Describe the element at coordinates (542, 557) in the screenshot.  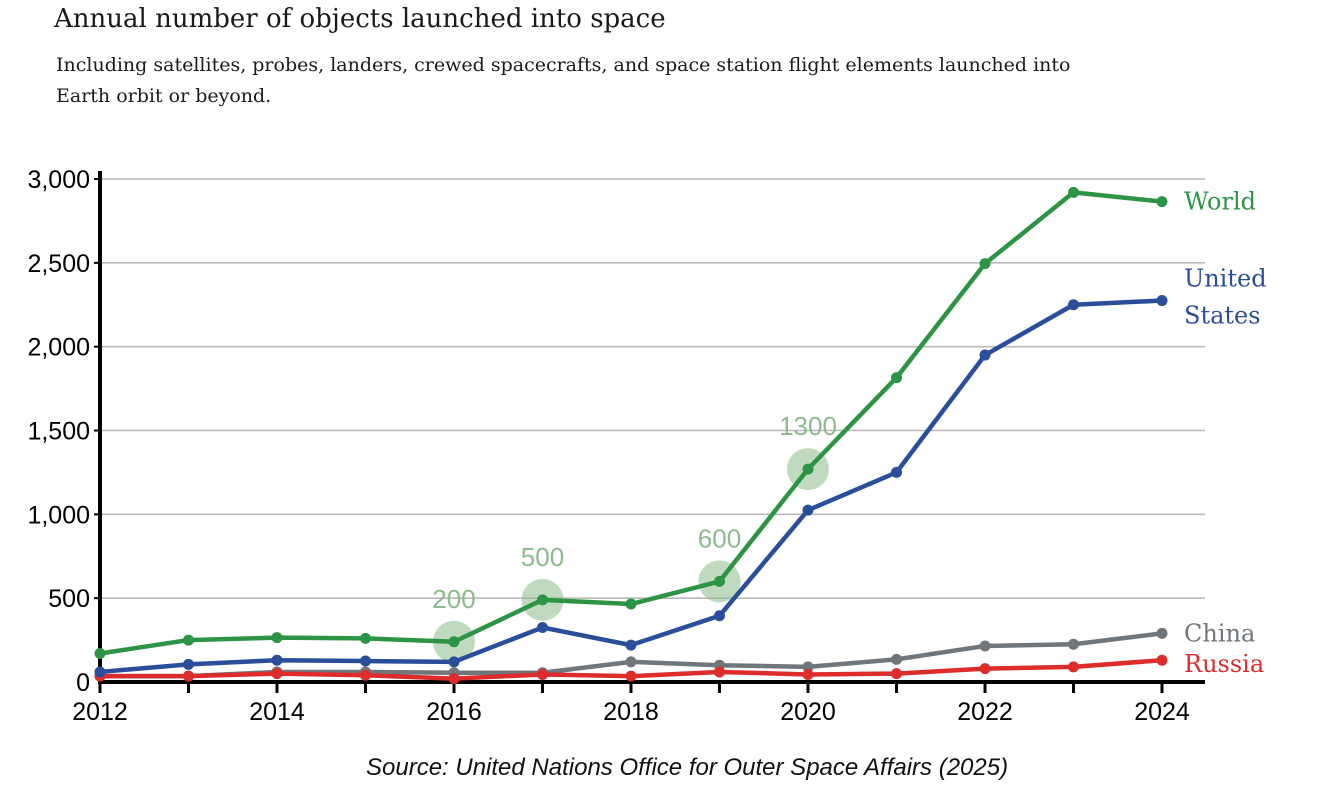
I see `annotation-label-500: 500` at that location.